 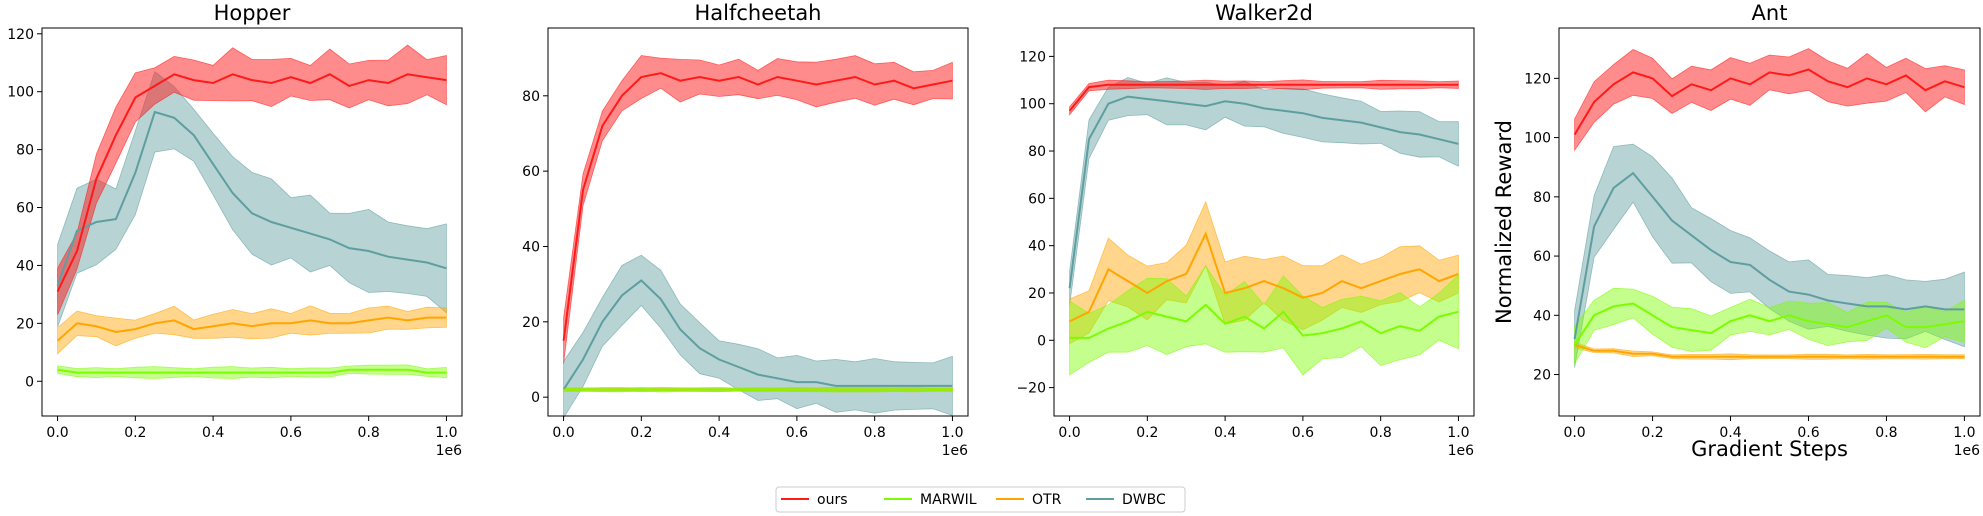 I want to click on y-tick-label: −20, so click(x=1031, y=389).